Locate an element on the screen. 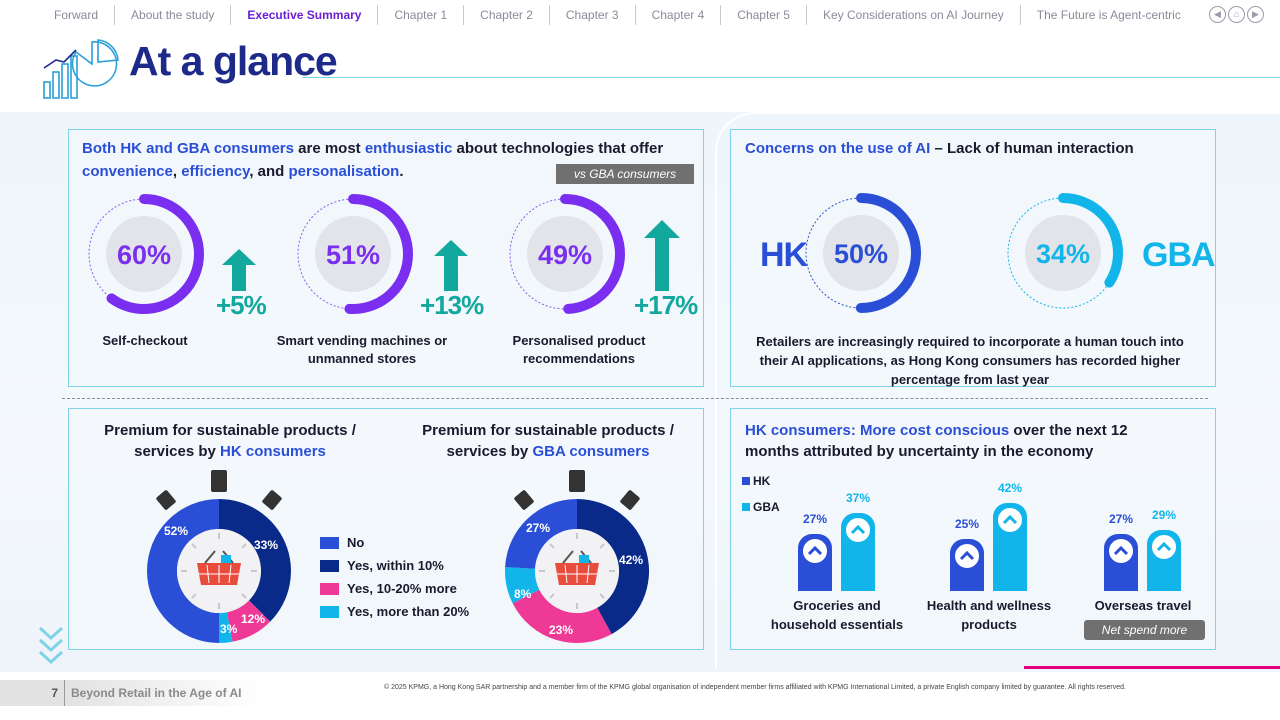  report-title: Beyond Retail in the Age of AI is located at coordinates (162, 693).